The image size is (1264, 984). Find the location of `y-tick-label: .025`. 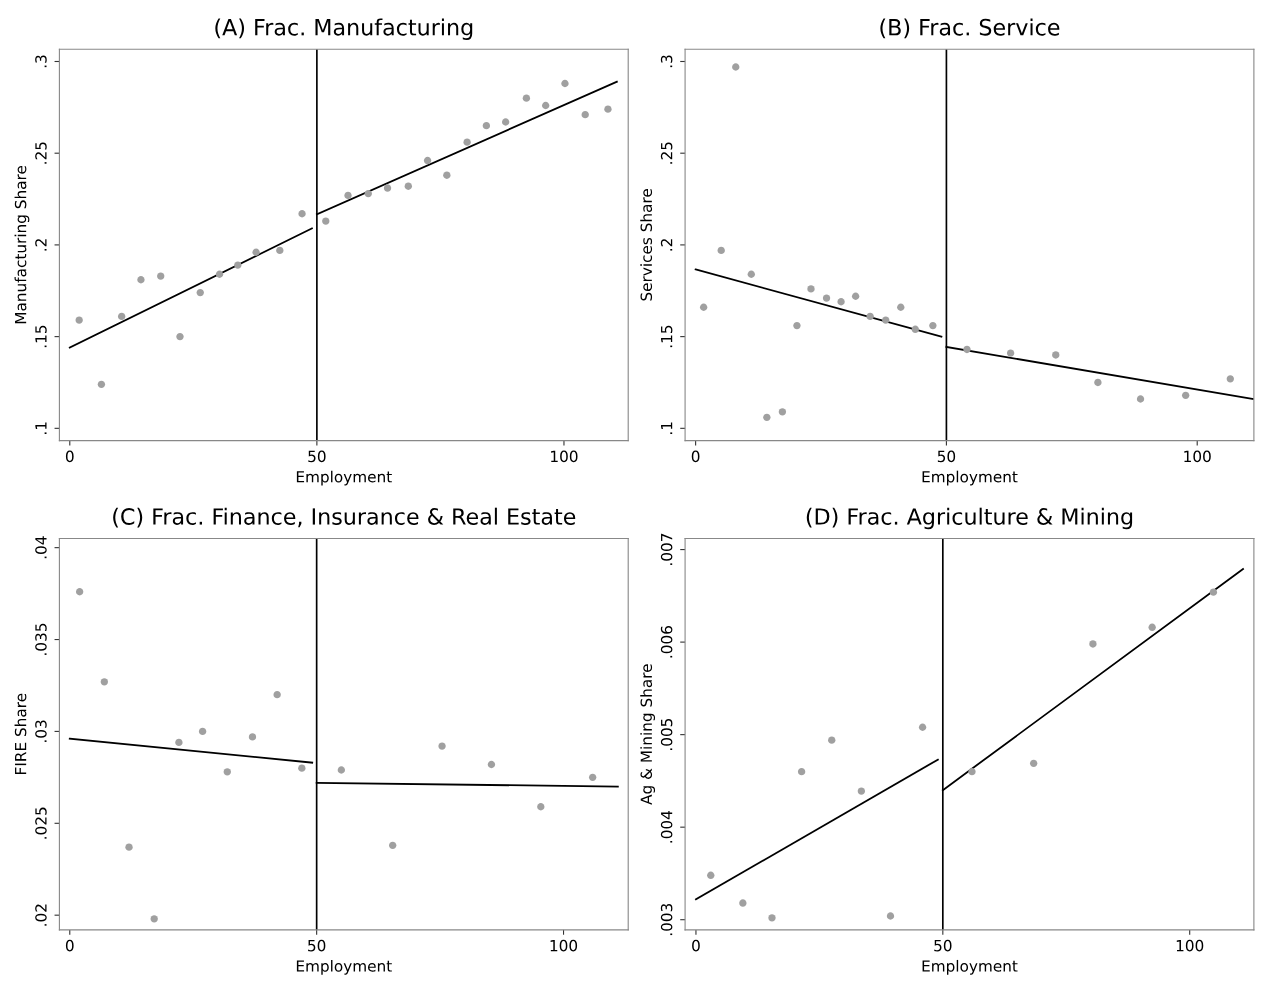

y-tick-label: .025 is located at coordinates (41, 823).